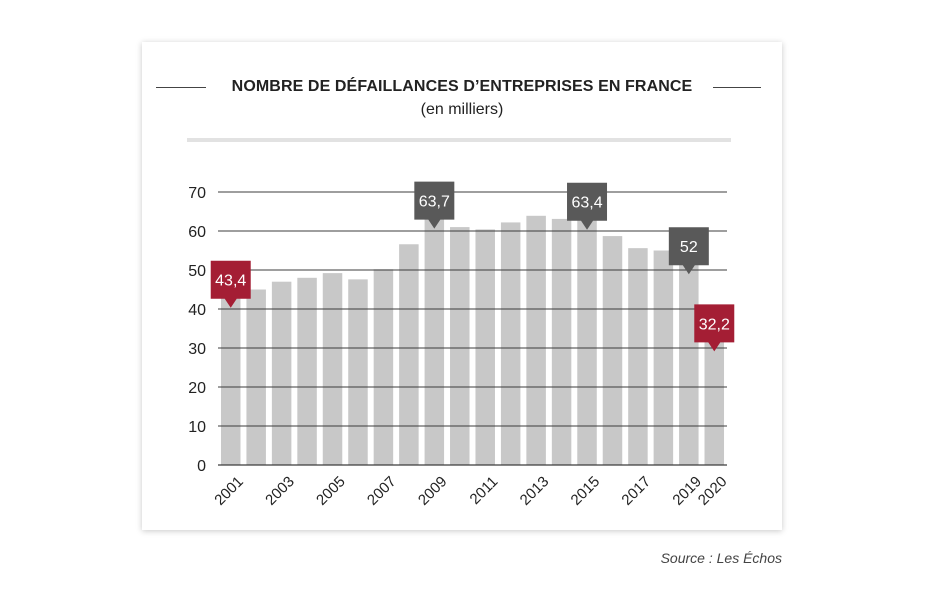  Describe the element at coordinates (586, 491) in the screenshot. I see `x-tick-label: 2015` at that location.